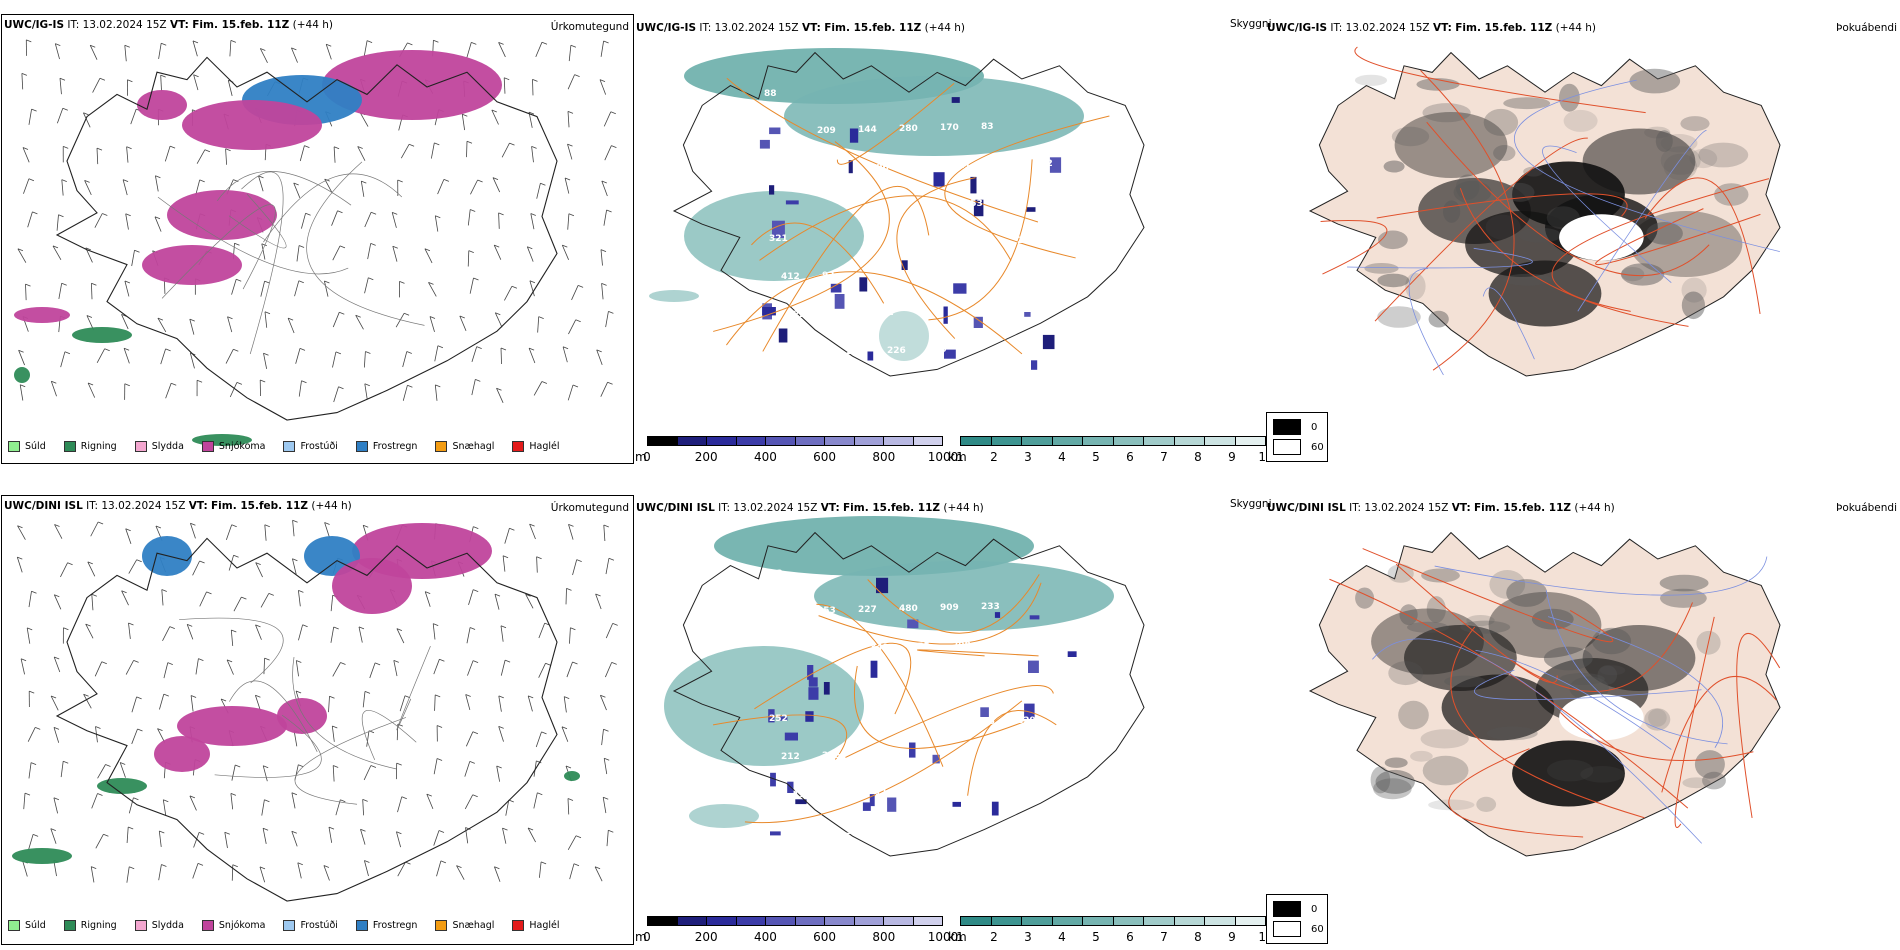 The height and width of the screenshot is (950, 1900). I want to click on cloud-base-label: 319, so click(855, 832).